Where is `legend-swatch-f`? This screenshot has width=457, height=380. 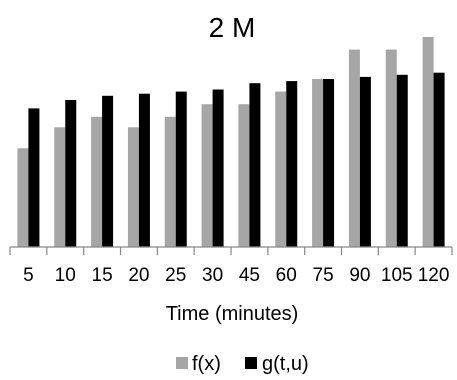
legend-swatch-f is located at coordinates (182, 363).